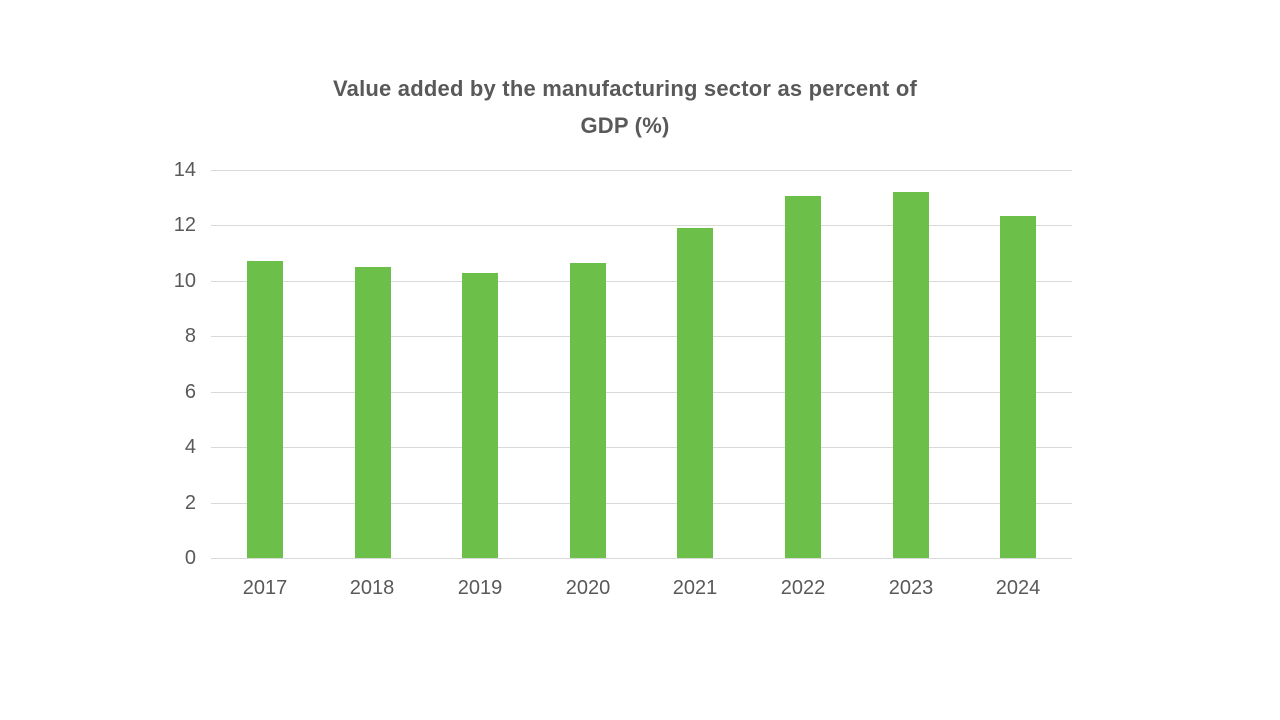  What do you see at coordinates (184, 281) in the screenshot?
I see `y-tick-label-10: 10` at bounding box center [184, 281].